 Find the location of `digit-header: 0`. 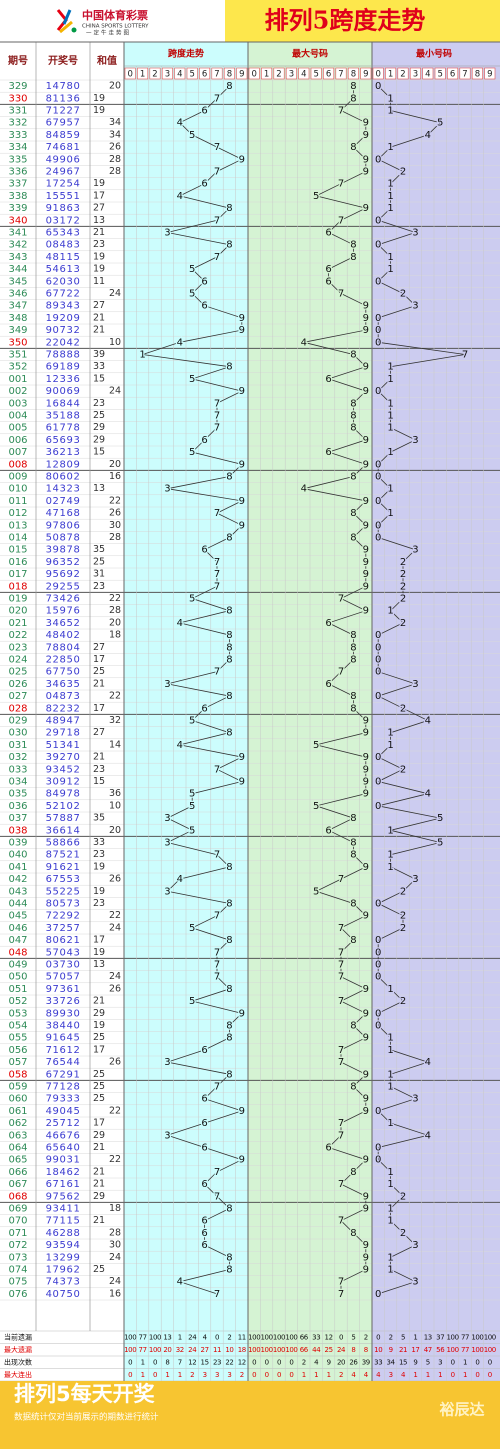

digit-header: 0 is located at coordinates (253, 75).